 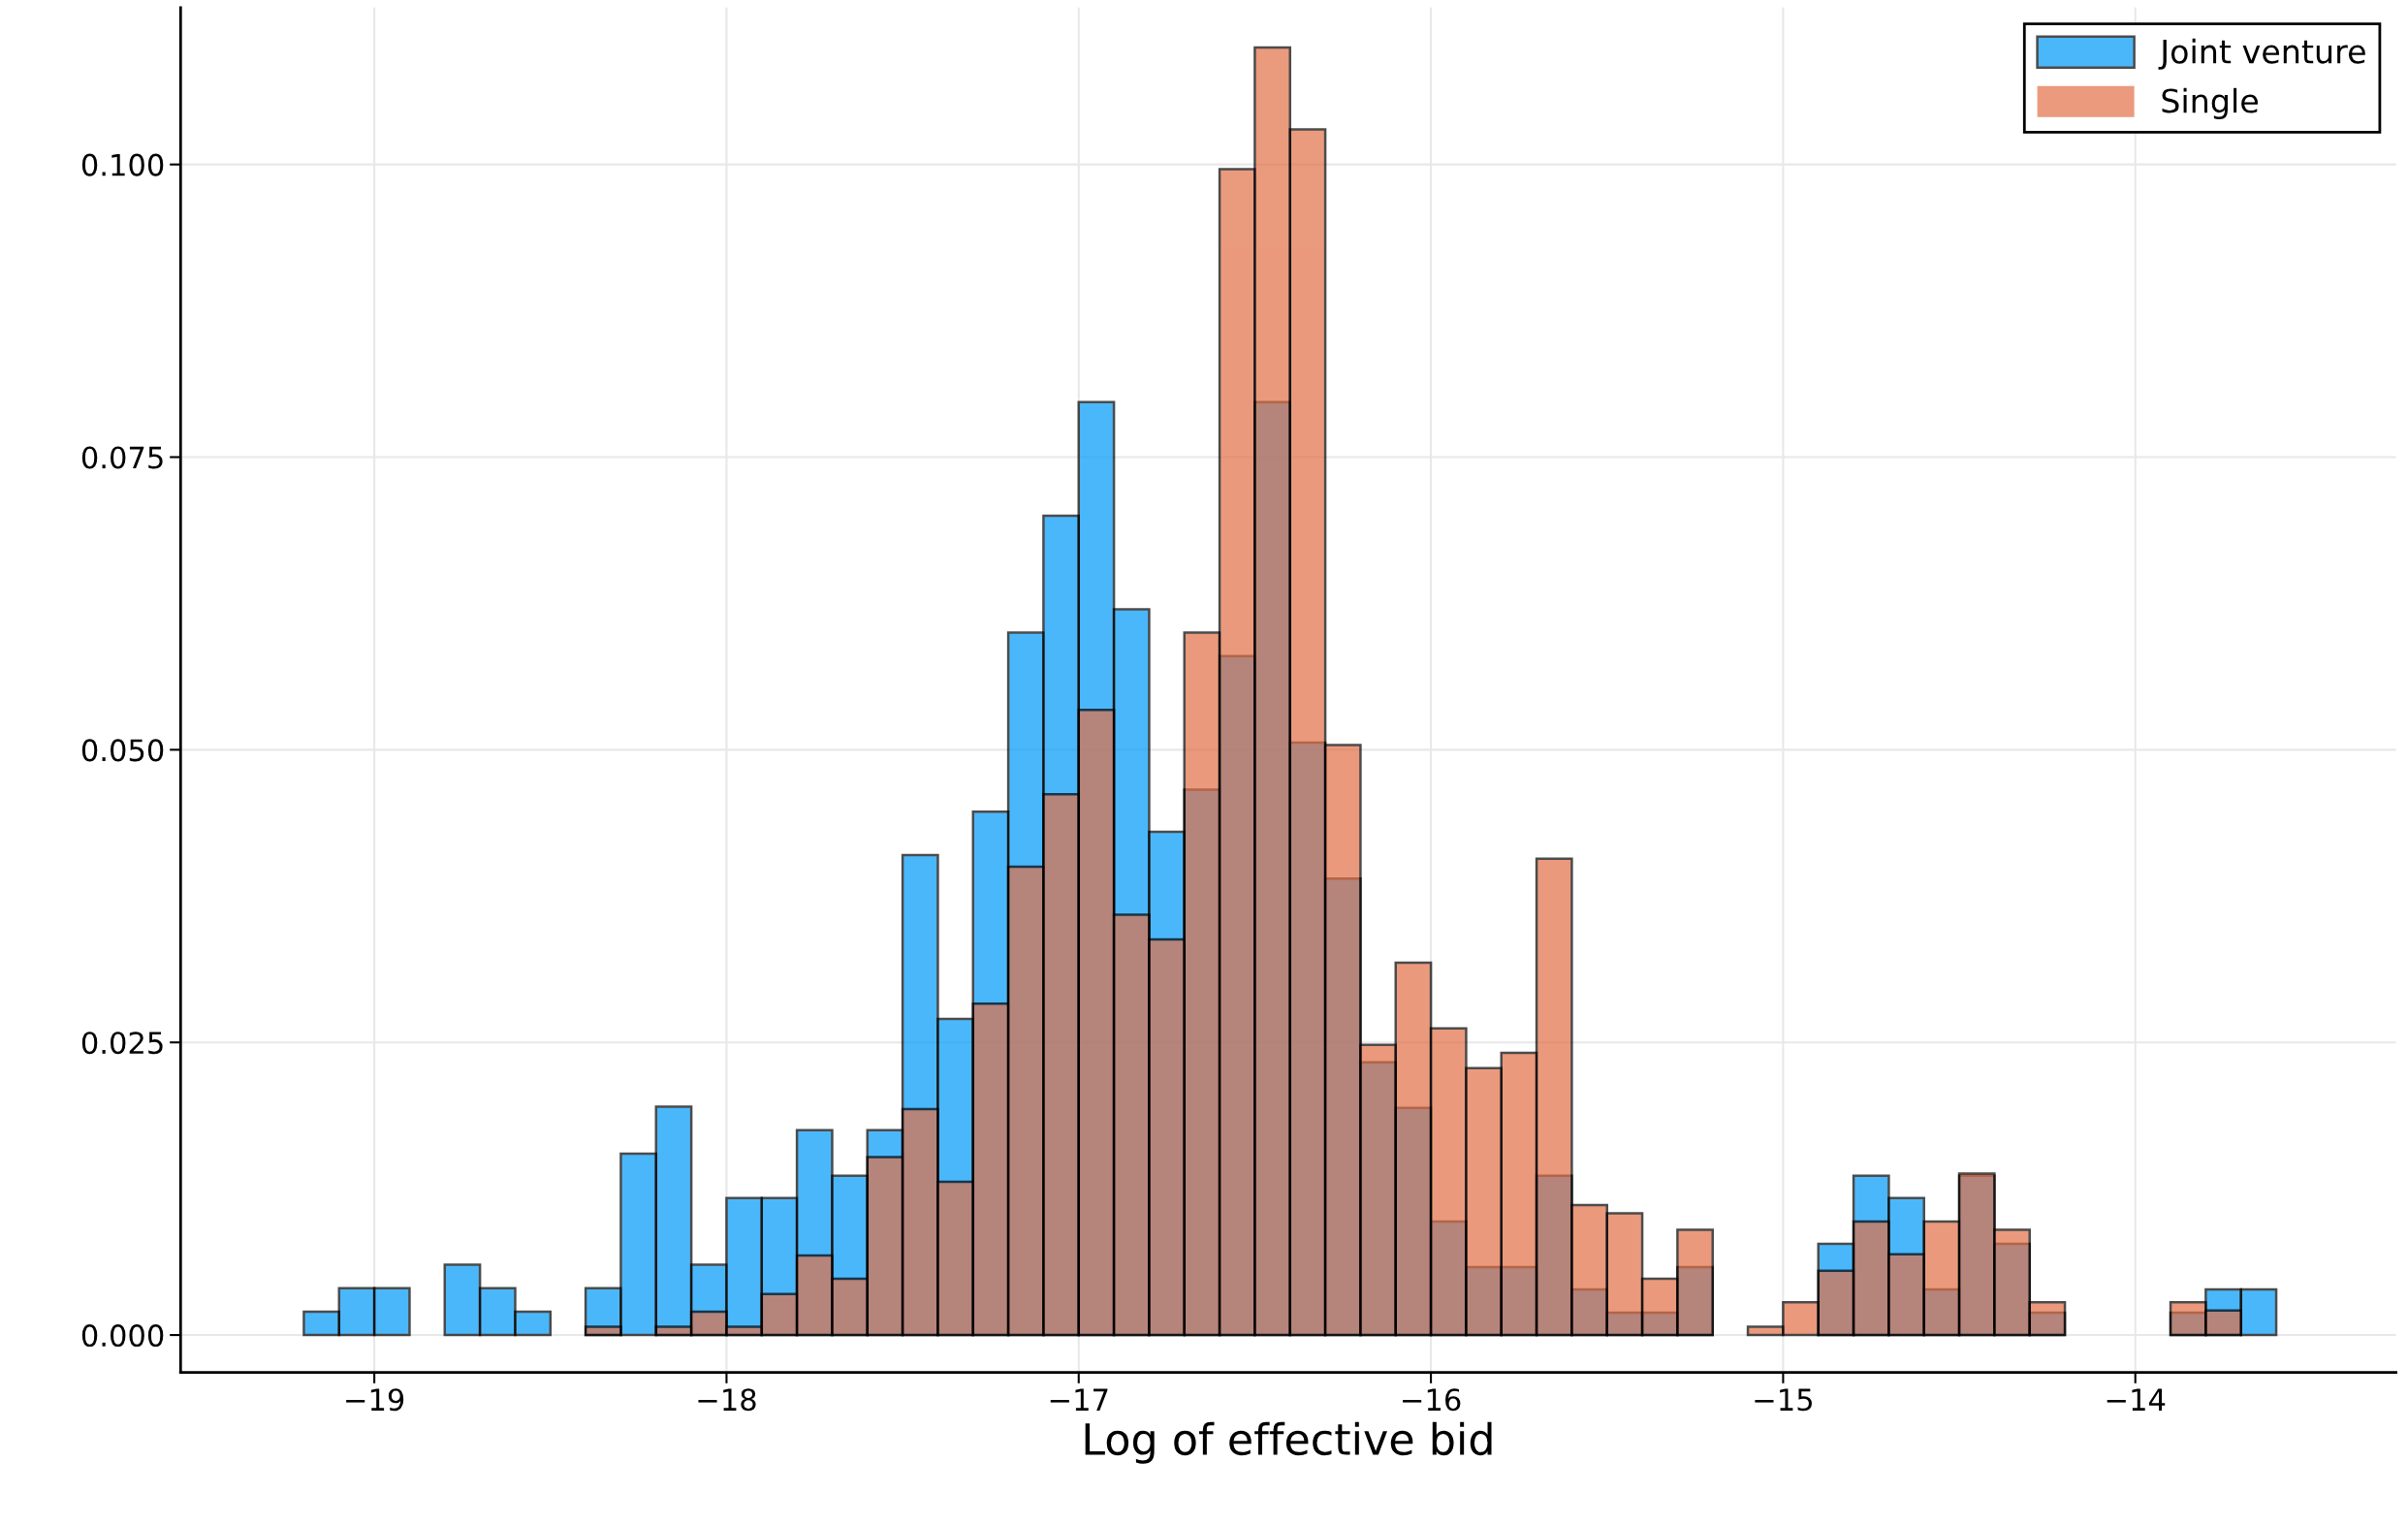 I want to click on legend-label: Single, so click(x=2210, y=104).